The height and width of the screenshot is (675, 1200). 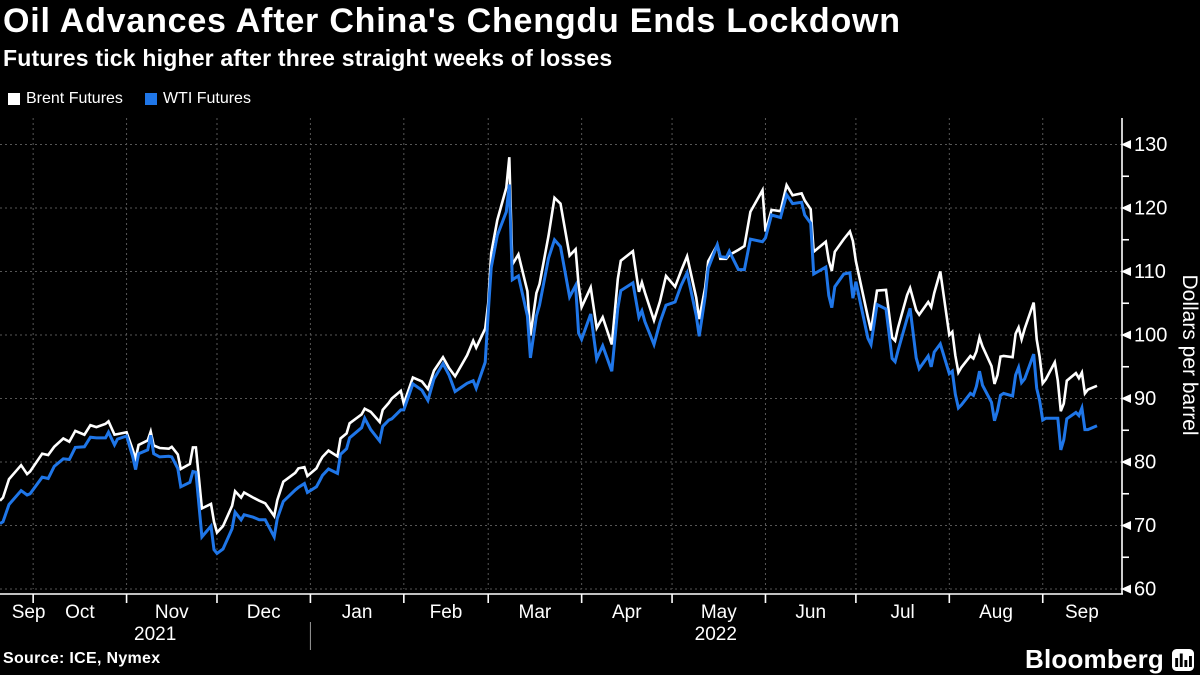 What do you see at coordinates (14, 99) in the screenshot?
I see `brent-swatch` at bounding box center [14, 99].